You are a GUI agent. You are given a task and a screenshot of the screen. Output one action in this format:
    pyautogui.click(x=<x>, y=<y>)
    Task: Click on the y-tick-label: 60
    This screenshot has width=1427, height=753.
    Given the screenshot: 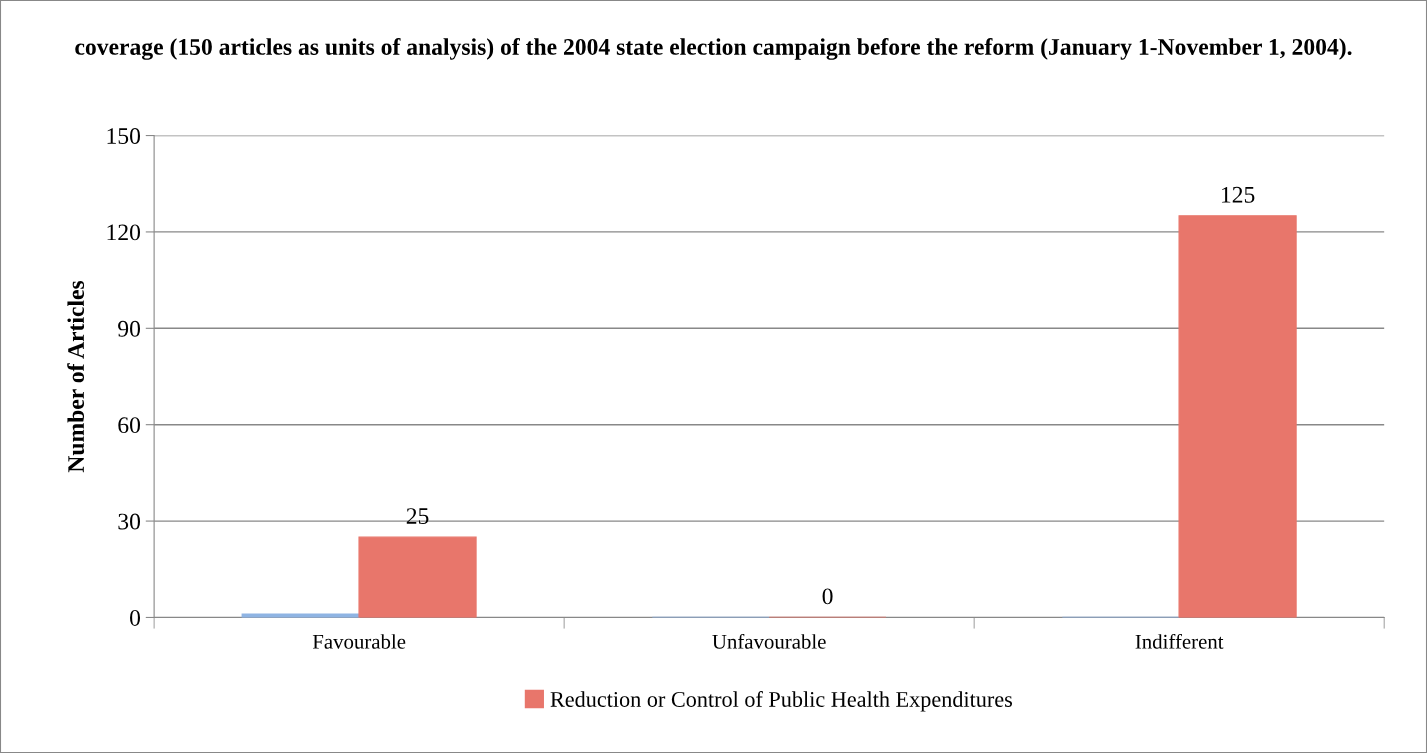 What is the action you would take?
    pyautogui.click(x=129, y=425)
    